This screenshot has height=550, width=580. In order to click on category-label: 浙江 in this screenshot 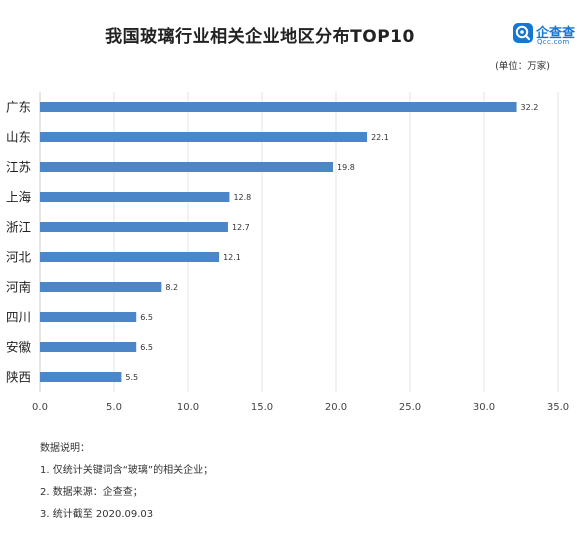, I will do `click(18, 227)`.